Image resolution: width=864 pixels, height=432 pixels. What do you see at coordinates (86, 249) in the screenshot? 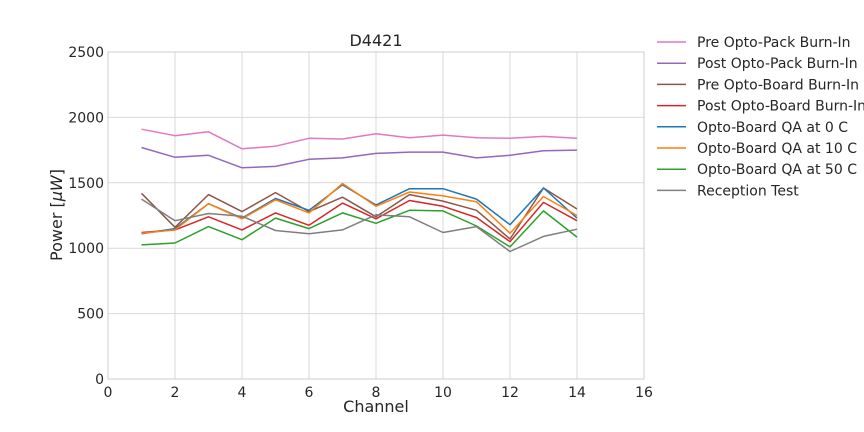
I see `y-tick-label: 1000` at bounding box center [86, 249].